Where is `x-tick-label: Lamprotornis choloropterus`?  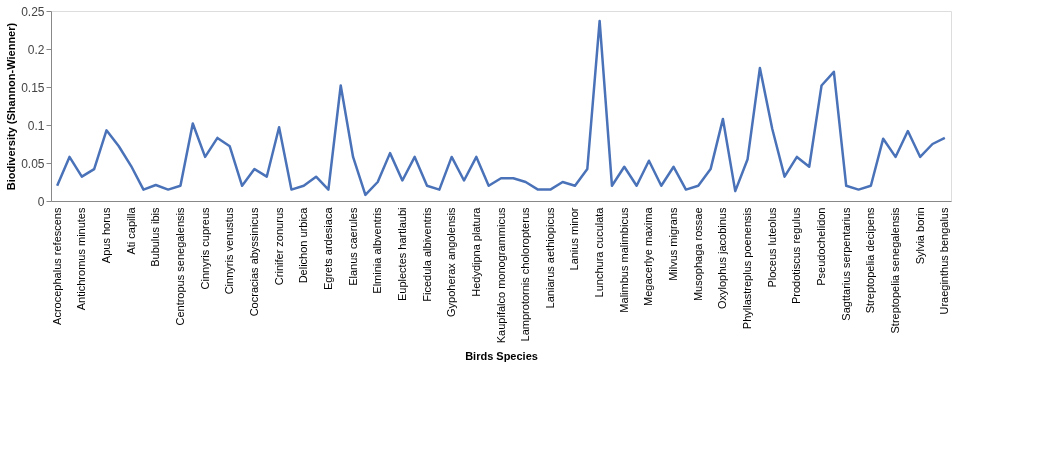
x-tick-label: Lamprotornis choloropterus is located at coordinates (525, 274).